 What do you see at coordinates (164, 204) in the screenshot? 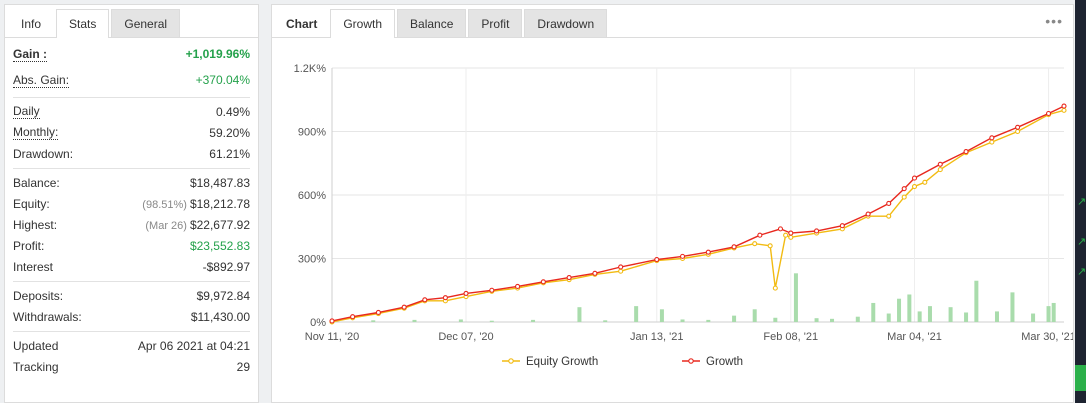
I see `equity-note: (98.51%)` at bounding box center [164, 204].